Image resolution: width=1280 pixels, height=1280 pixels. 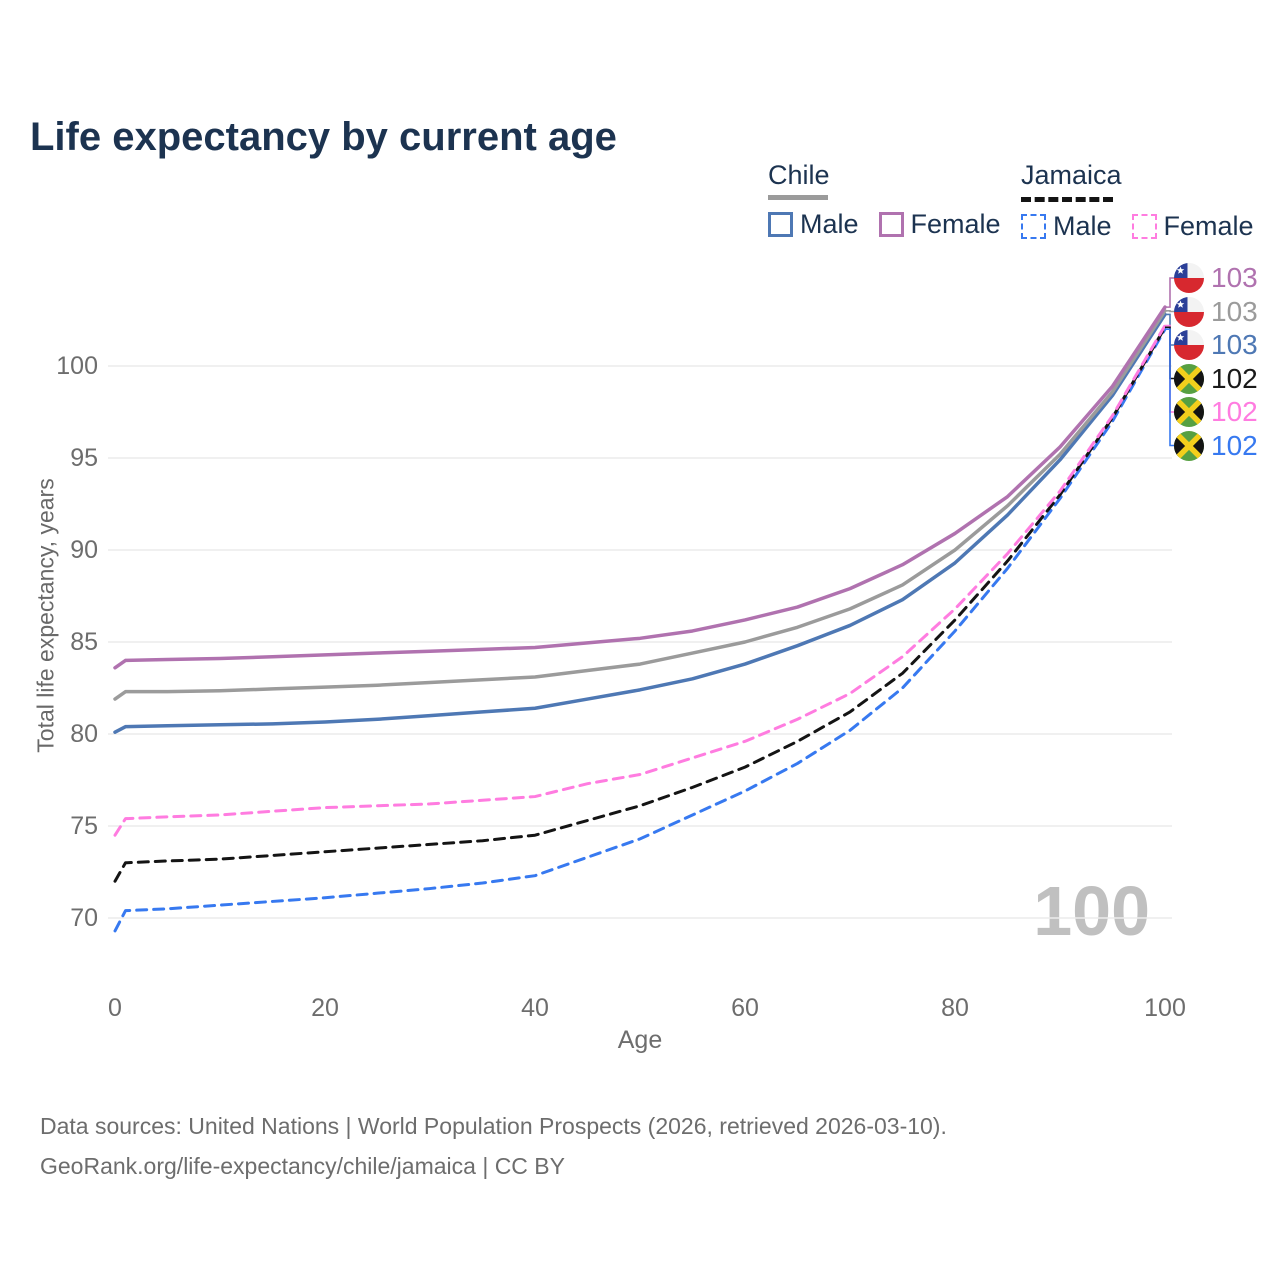 I want to click on legend-jamaica-line-swatch, so click(x=1067, y=199).